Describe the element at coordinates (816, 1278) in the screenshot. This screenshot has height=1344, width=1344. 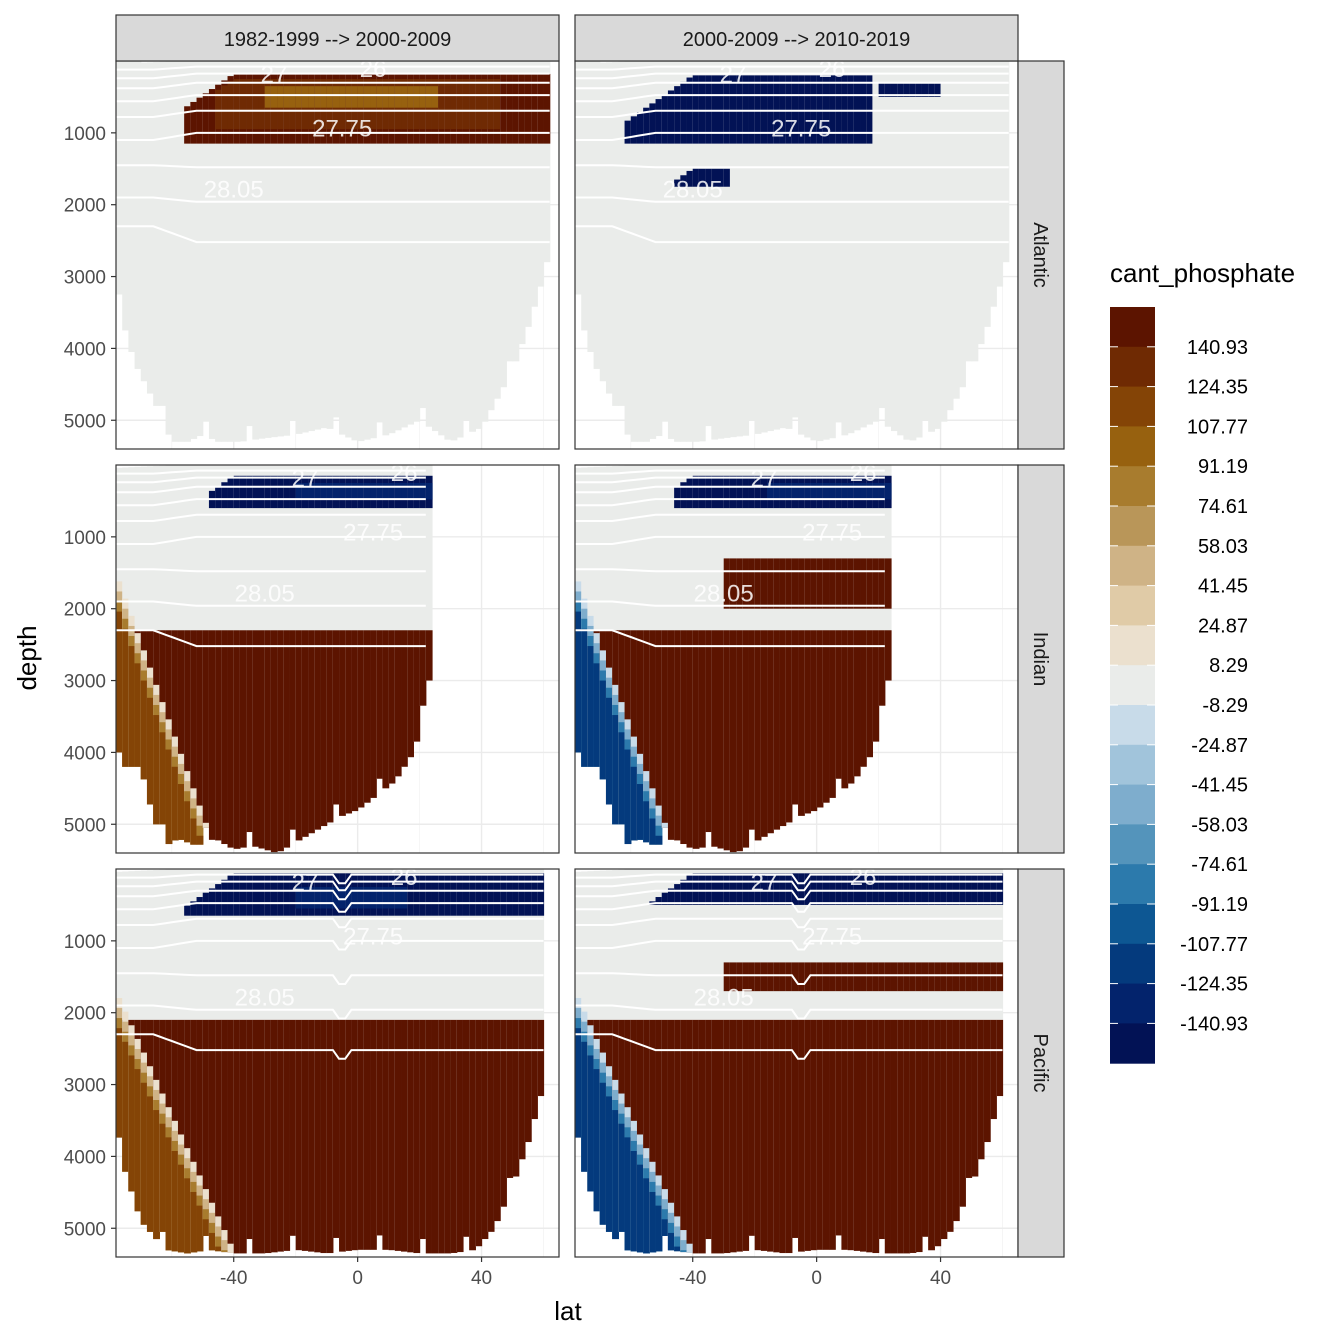
I see `x-tick-label: 0` at that location.